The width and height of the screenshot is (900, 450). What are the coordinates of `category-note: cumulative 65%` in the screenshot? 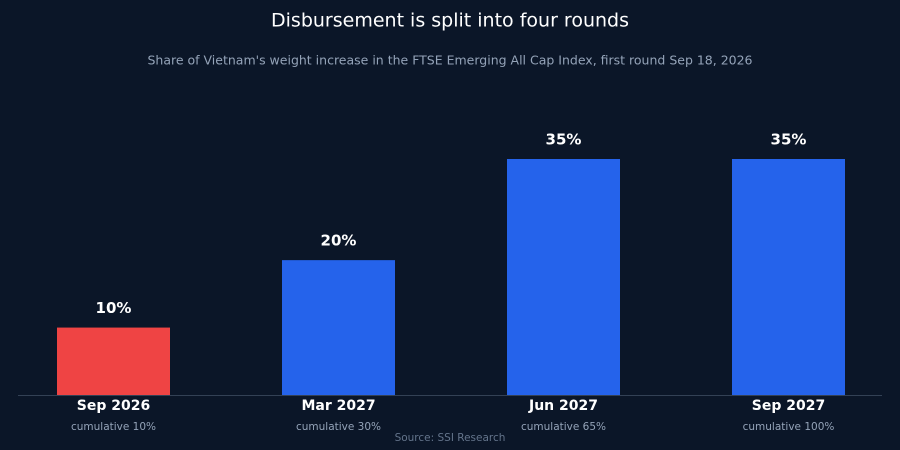 It's located at (563, 427).